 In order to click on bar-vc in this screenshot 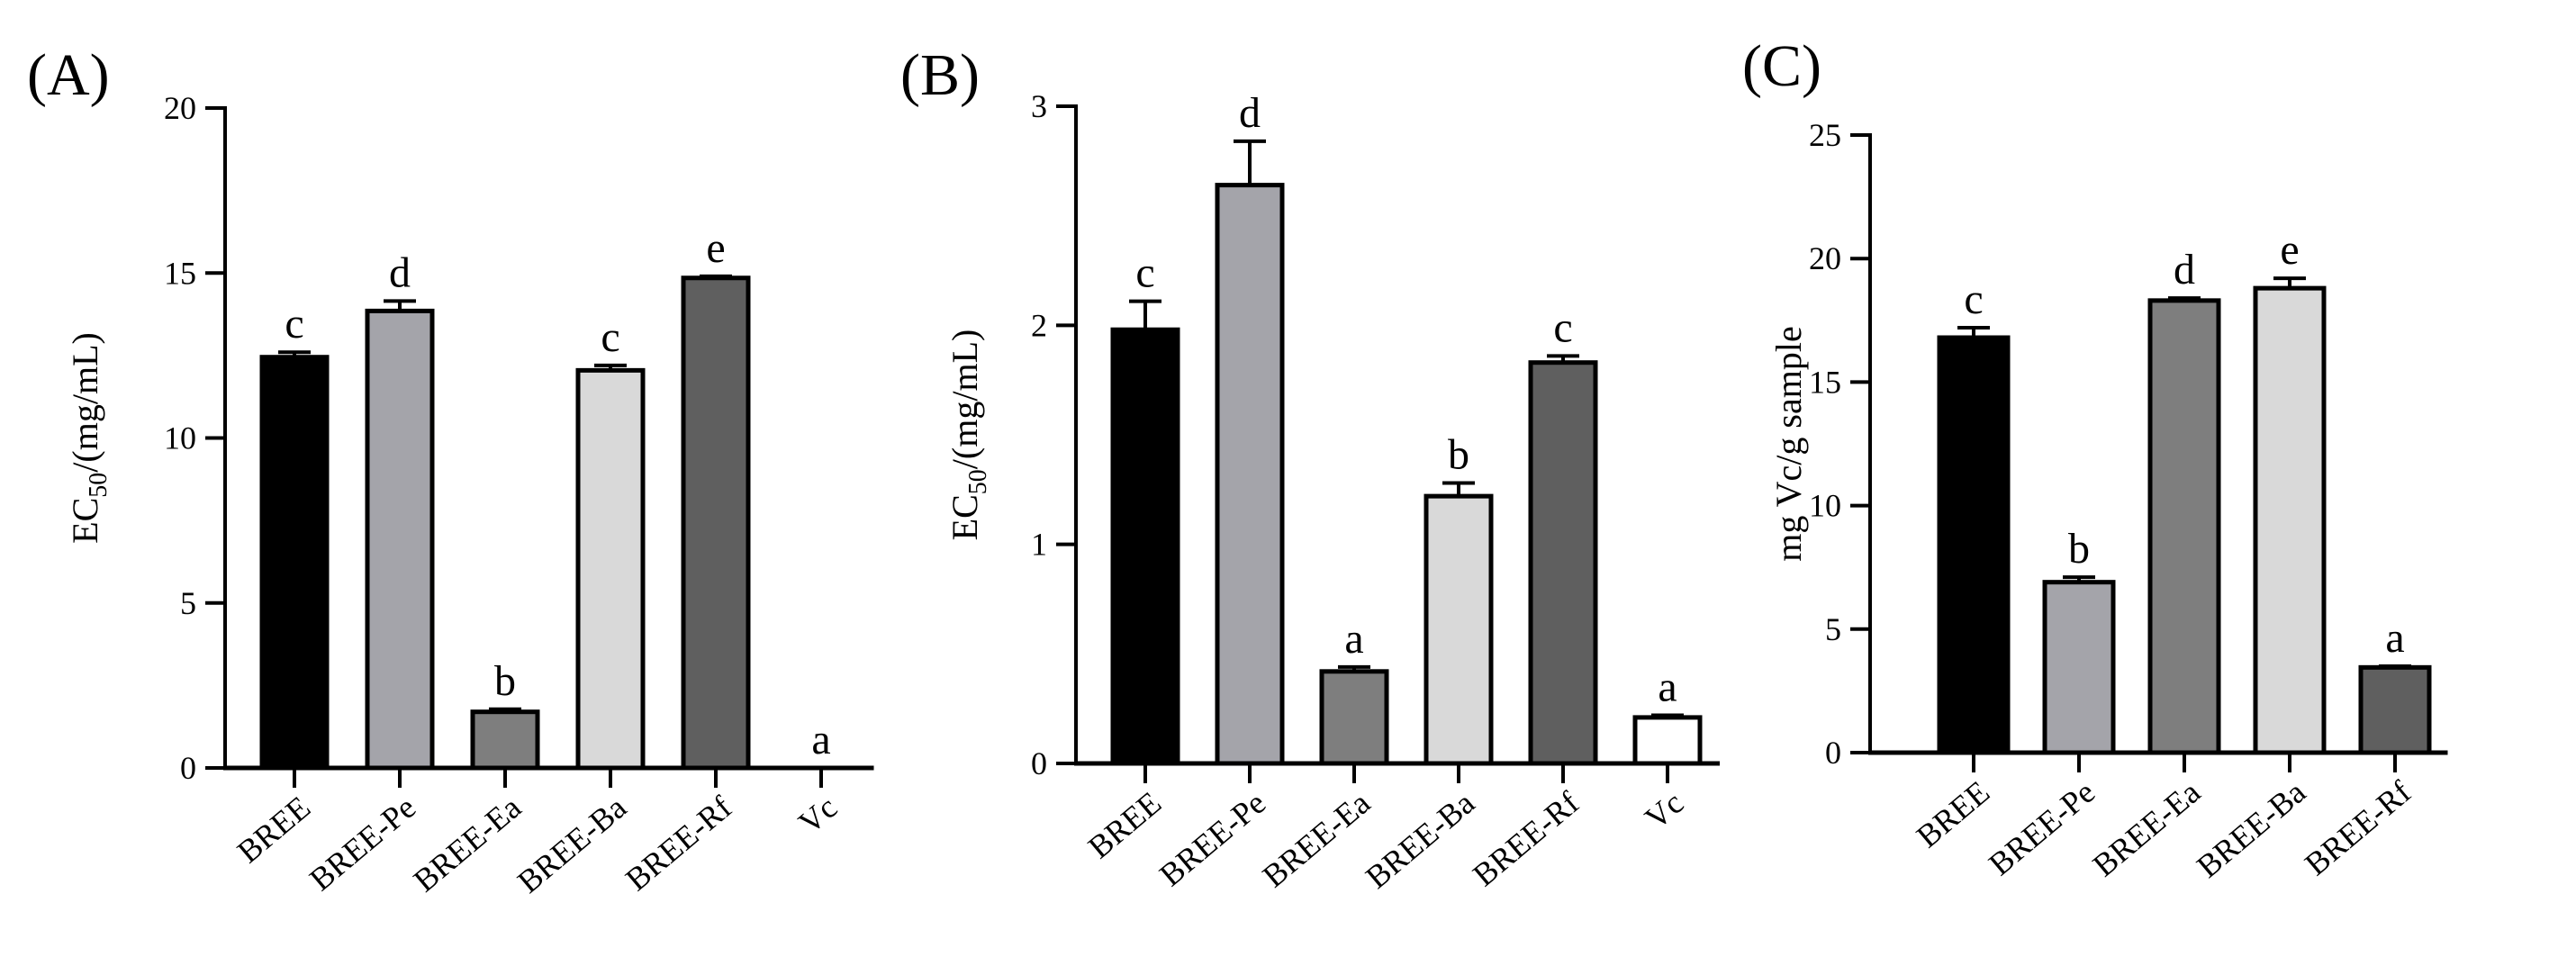, I will do `click(1667, 740)`.